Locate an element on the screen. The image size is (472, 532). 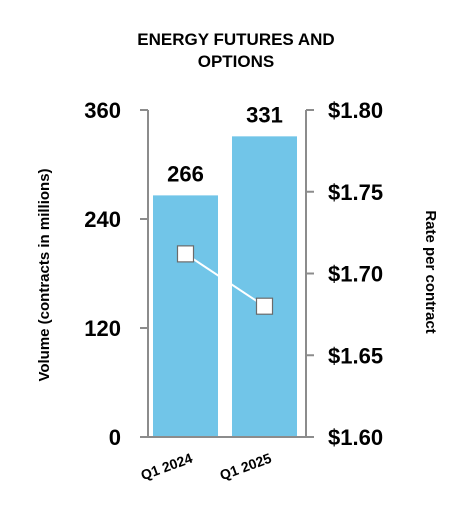
category-label: Q1 2025 is located at coordinates (246, 466).